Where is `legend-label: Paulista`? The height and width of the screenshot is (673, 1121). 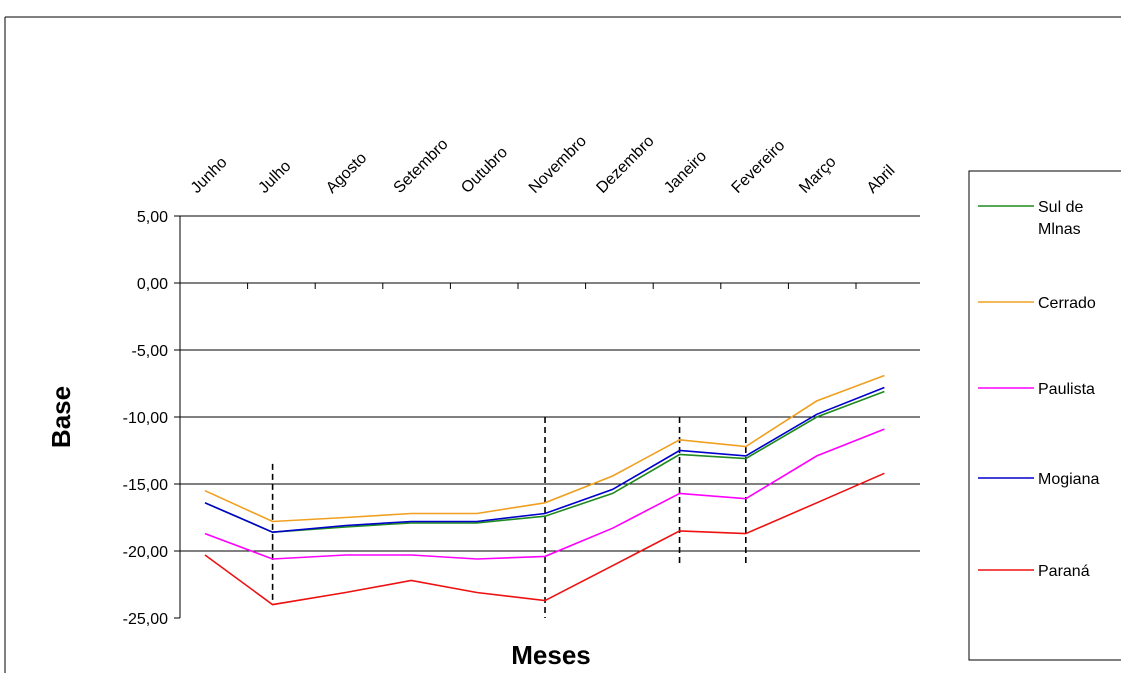
legend-label: Paulista is located at coordinates (1066, 389).